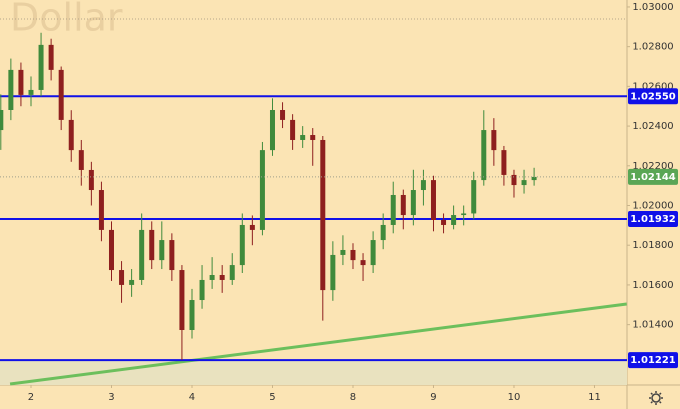 This screenshot has height=409, width=680. What do you see at coordinates (353, 397) in the screenshot?
I see `x-tick-label: 8` at bounding box center [353, 397].